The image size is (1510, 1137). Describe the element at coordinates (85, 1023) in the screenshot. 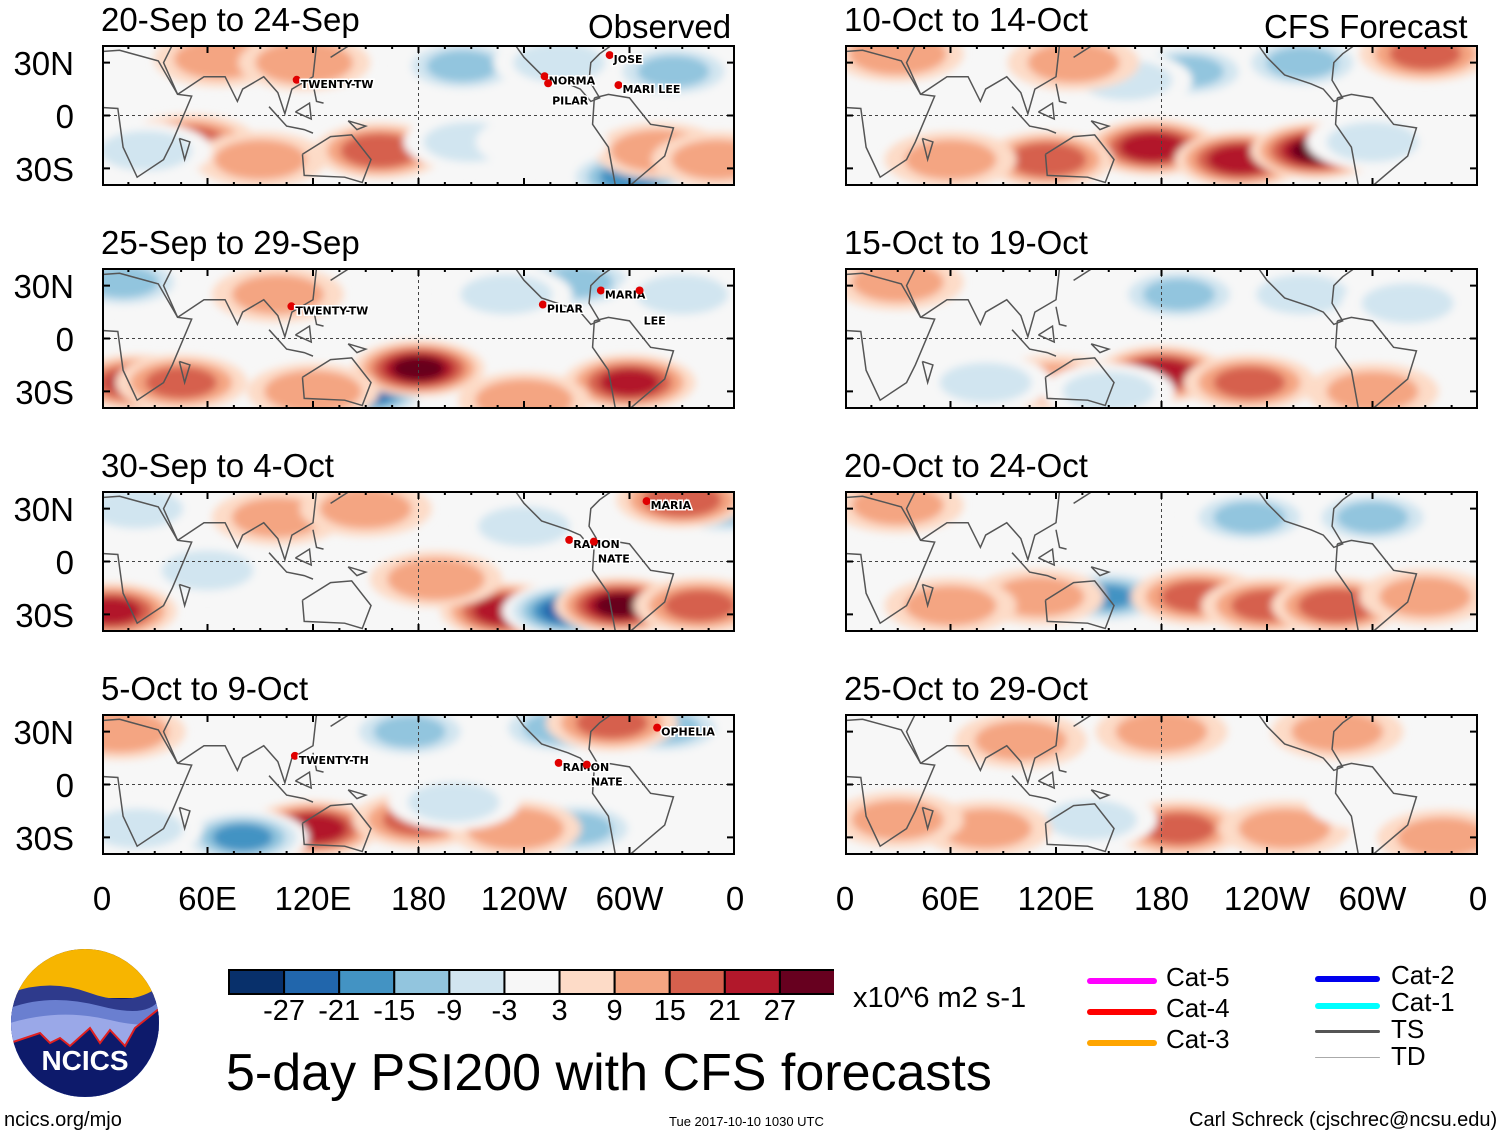

I see `ncics-logo: NCICS` at that location.